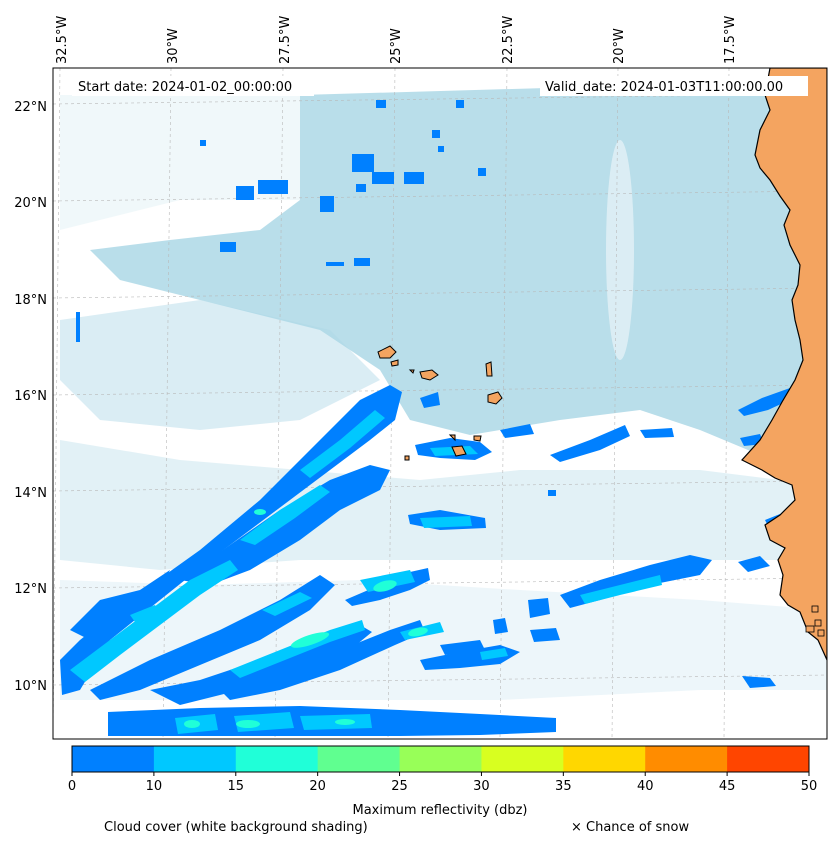 The height and width of the screenshot is (844, 837). Describe the element at coordinates (727, 786) in the screenshot. I see `colorbar-tick-label: 45` at that location.